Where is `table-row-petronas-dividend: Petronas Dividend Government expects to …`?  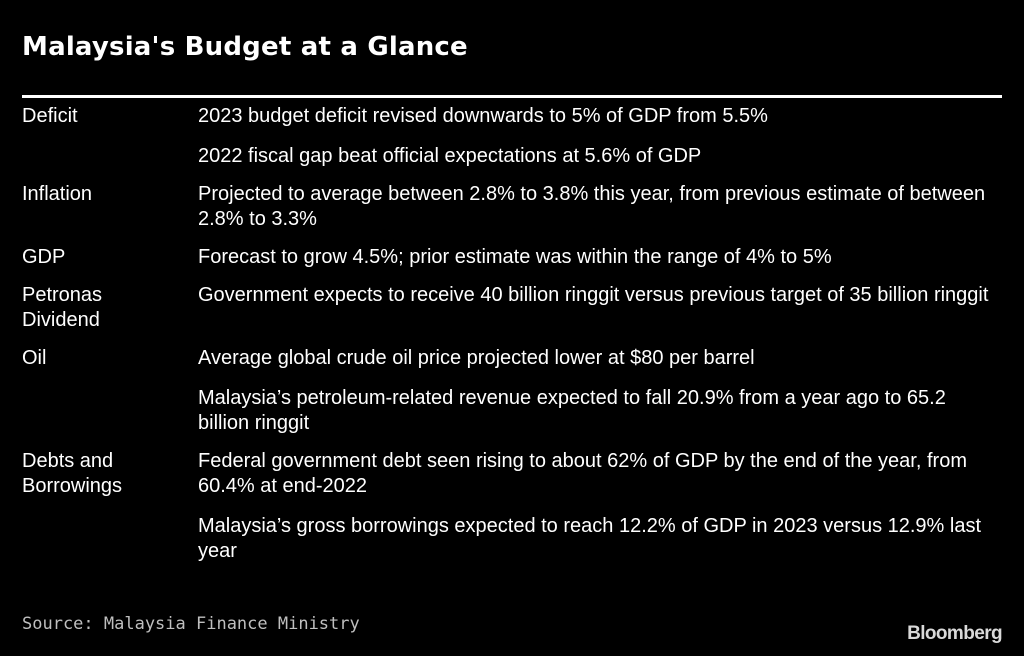 table-row-petronas-dividend: Petronas Dividend Government expects to … is located at coordinates (512, 308).